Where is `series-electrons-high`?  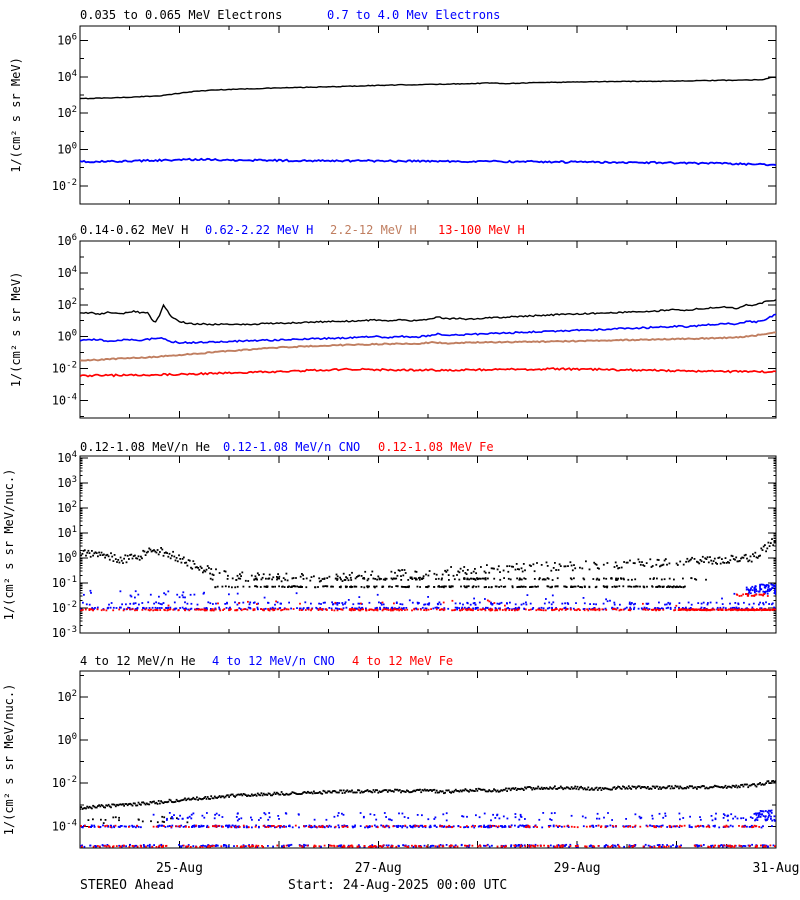
series-electrons-high is located at coordinates (428, 162).